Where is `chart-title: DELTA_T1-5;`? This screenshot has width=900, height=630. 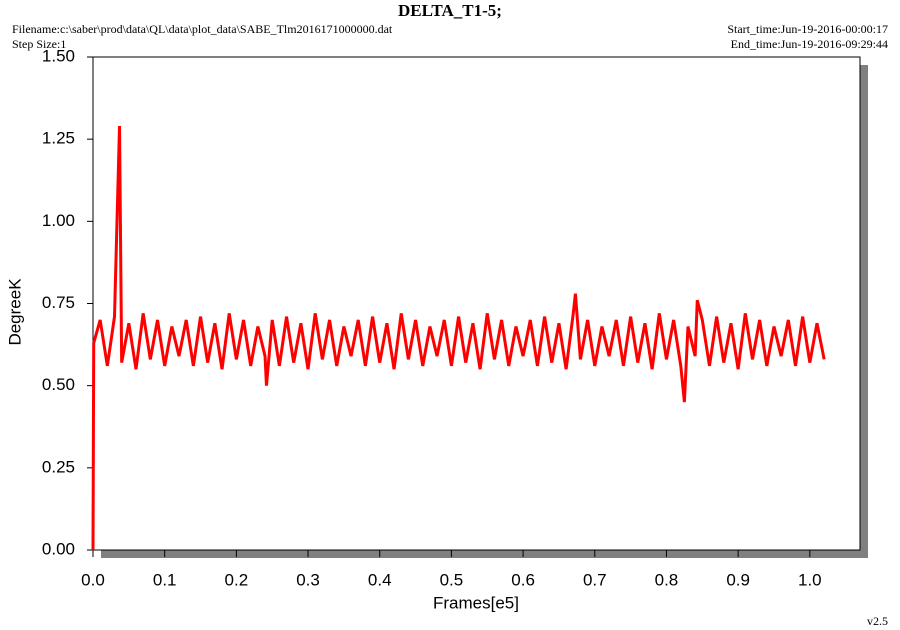 chart-title: DELTA_T1-5; is located at coordinates (450, 10).